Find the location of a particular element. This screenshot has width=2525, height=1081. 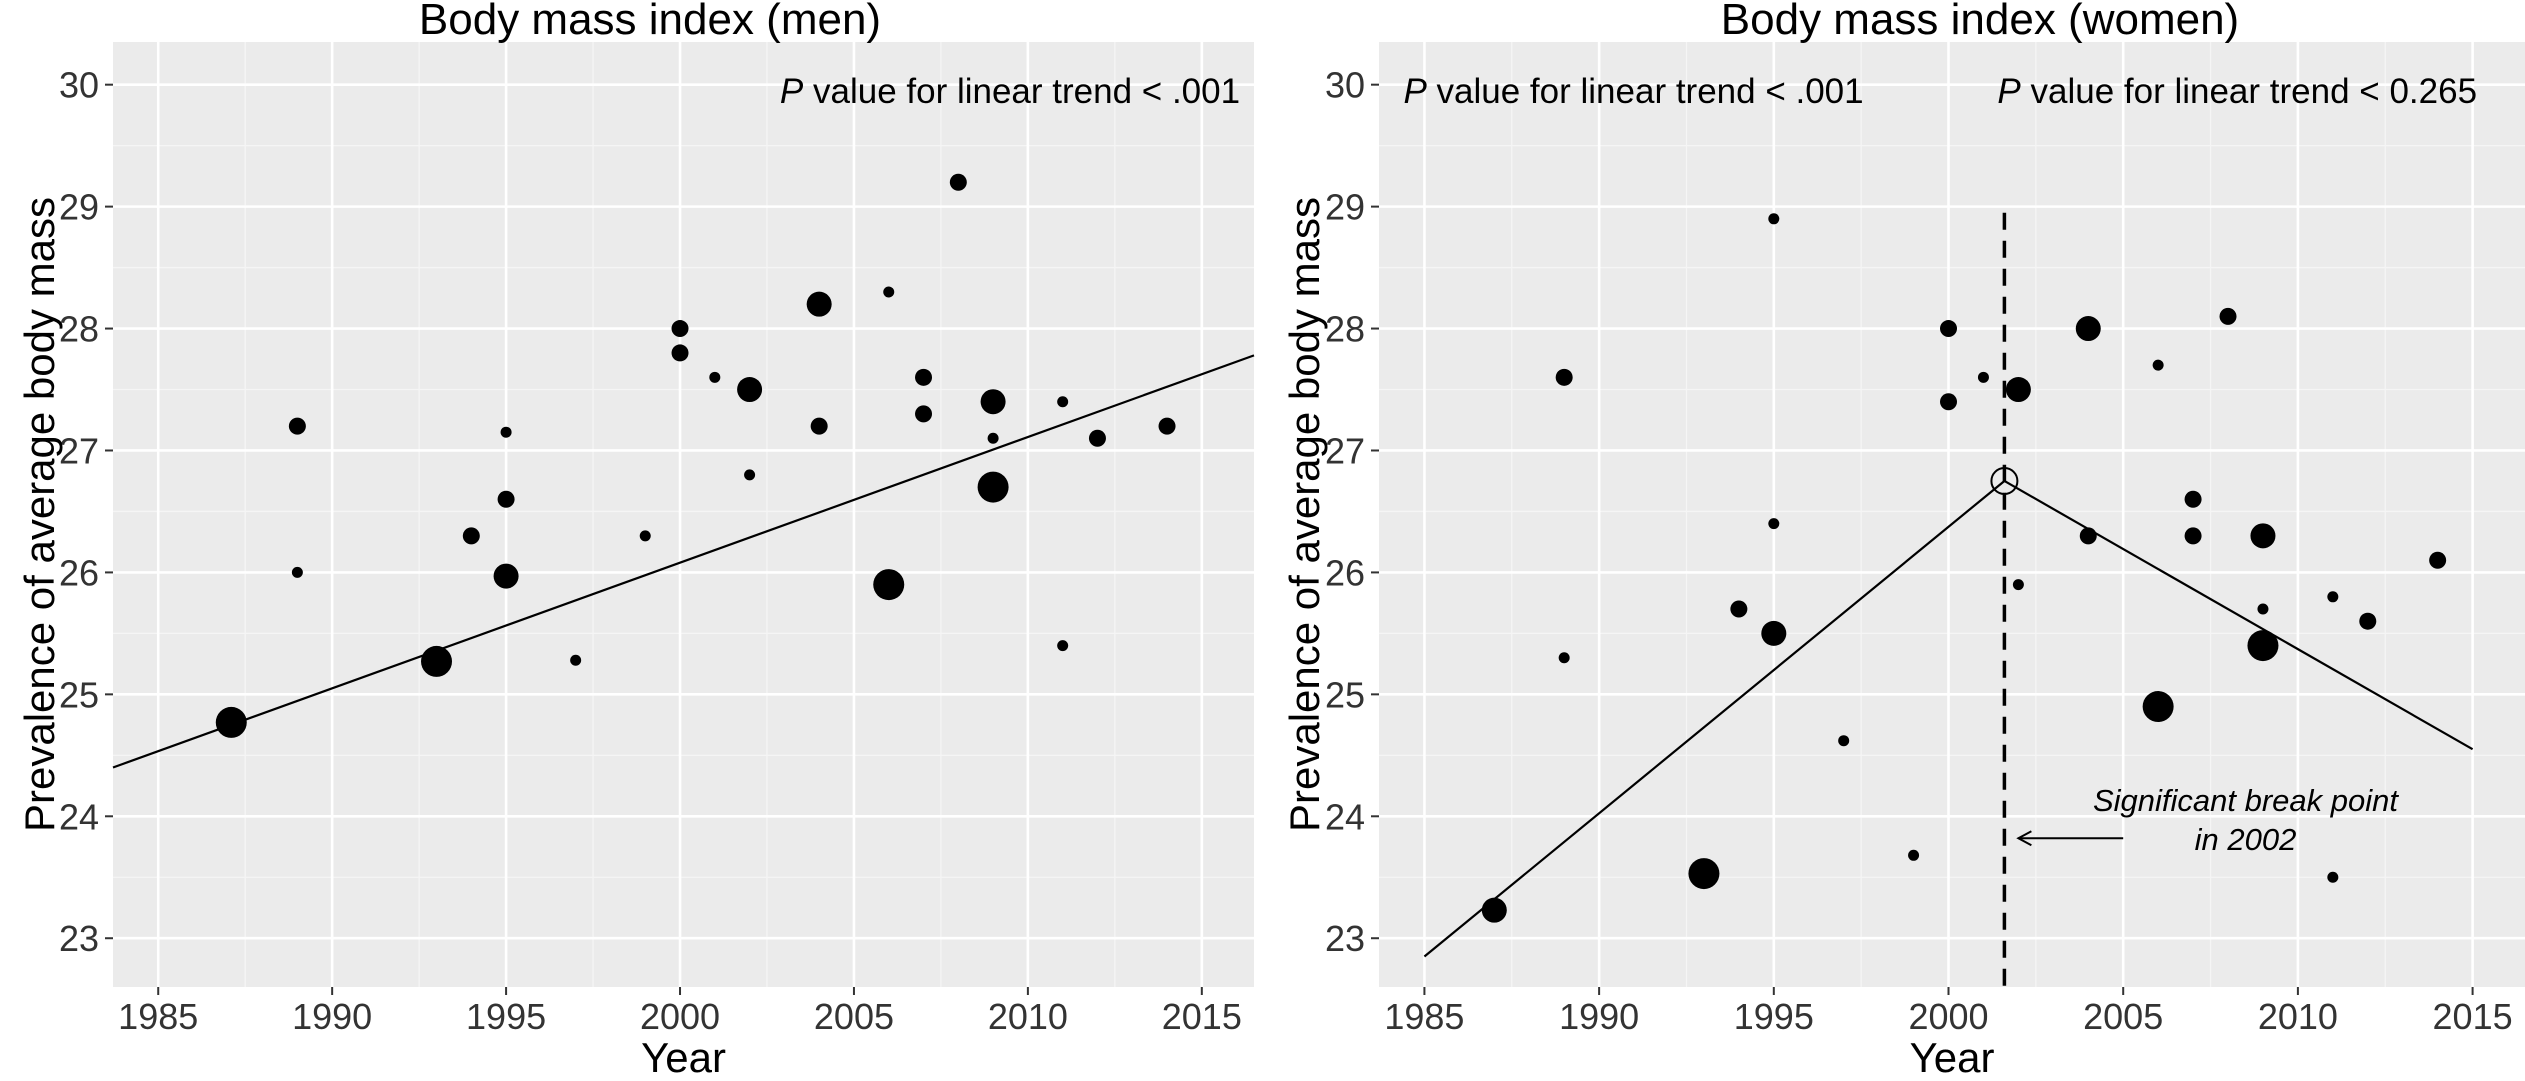

chart-title: Body mass index (men) is located at coordinates (650, 22).